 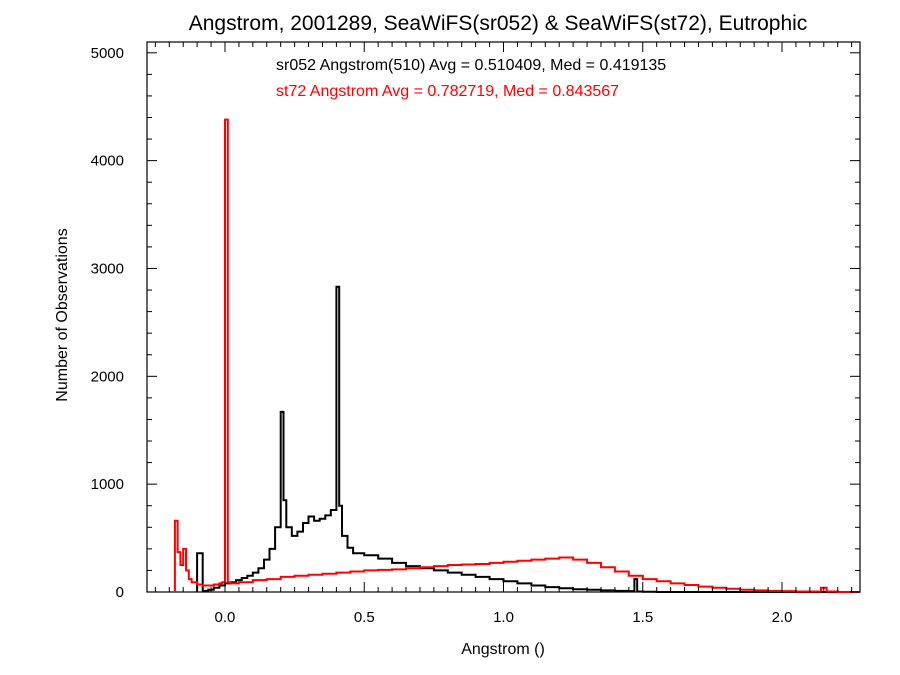 What do you see at coordinates (503, 649) in the screenshot?
I see `x-axis-label: Angstrom ()` at bounding box center [503, 649].